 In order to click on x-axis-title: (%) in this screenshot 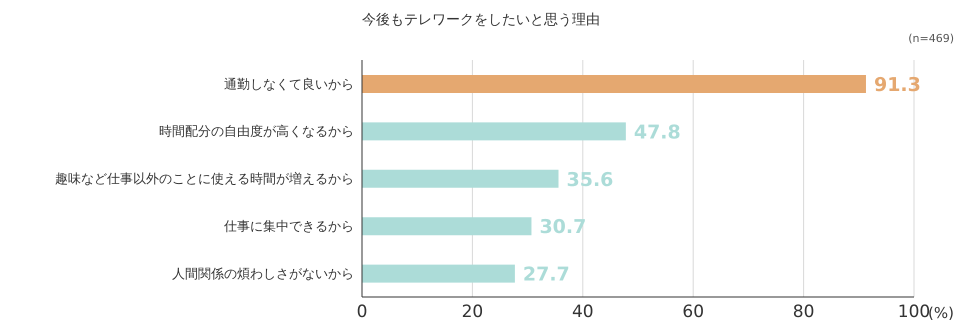, I will do `click(941, 313)`.